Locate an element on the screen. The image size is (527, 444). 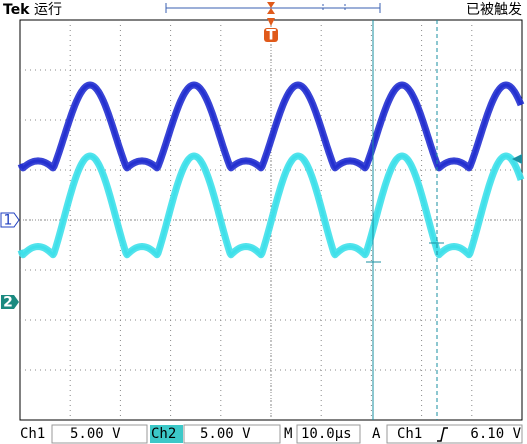
ch2-scale: 5.00 V is located at coordinates (225, 434).